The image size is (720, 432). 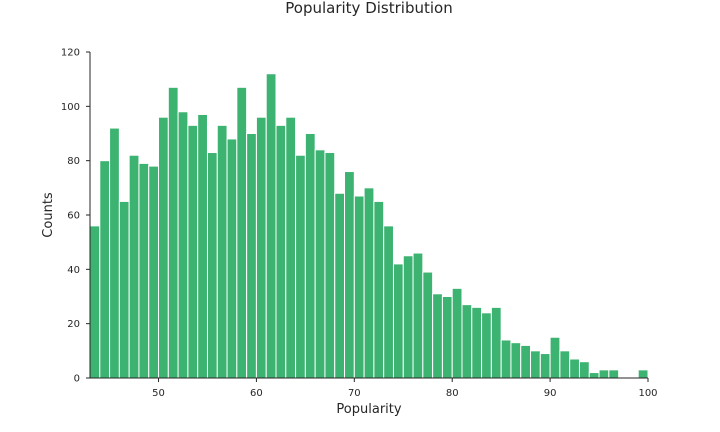 What do you see at coordinates (452, 393) in the screenshot?
I see `x-tick-label: 80` at bounding box center [452, 393].